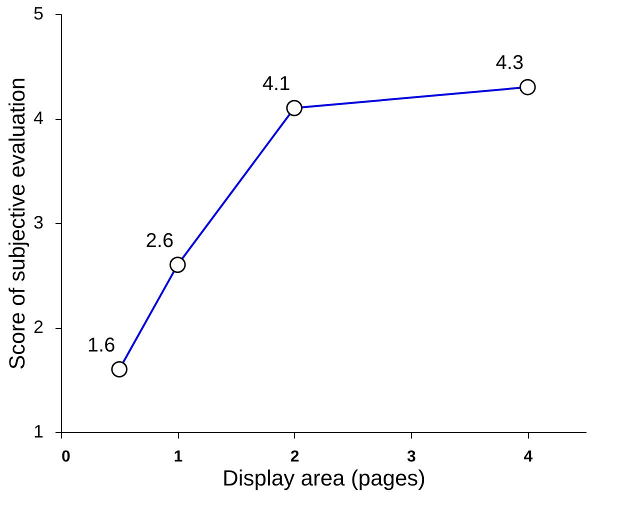 The image size is (623, 529). Describe the element at coordinates (38, 14) in the screenshot. I see `y-tick-label: 5` at that location.